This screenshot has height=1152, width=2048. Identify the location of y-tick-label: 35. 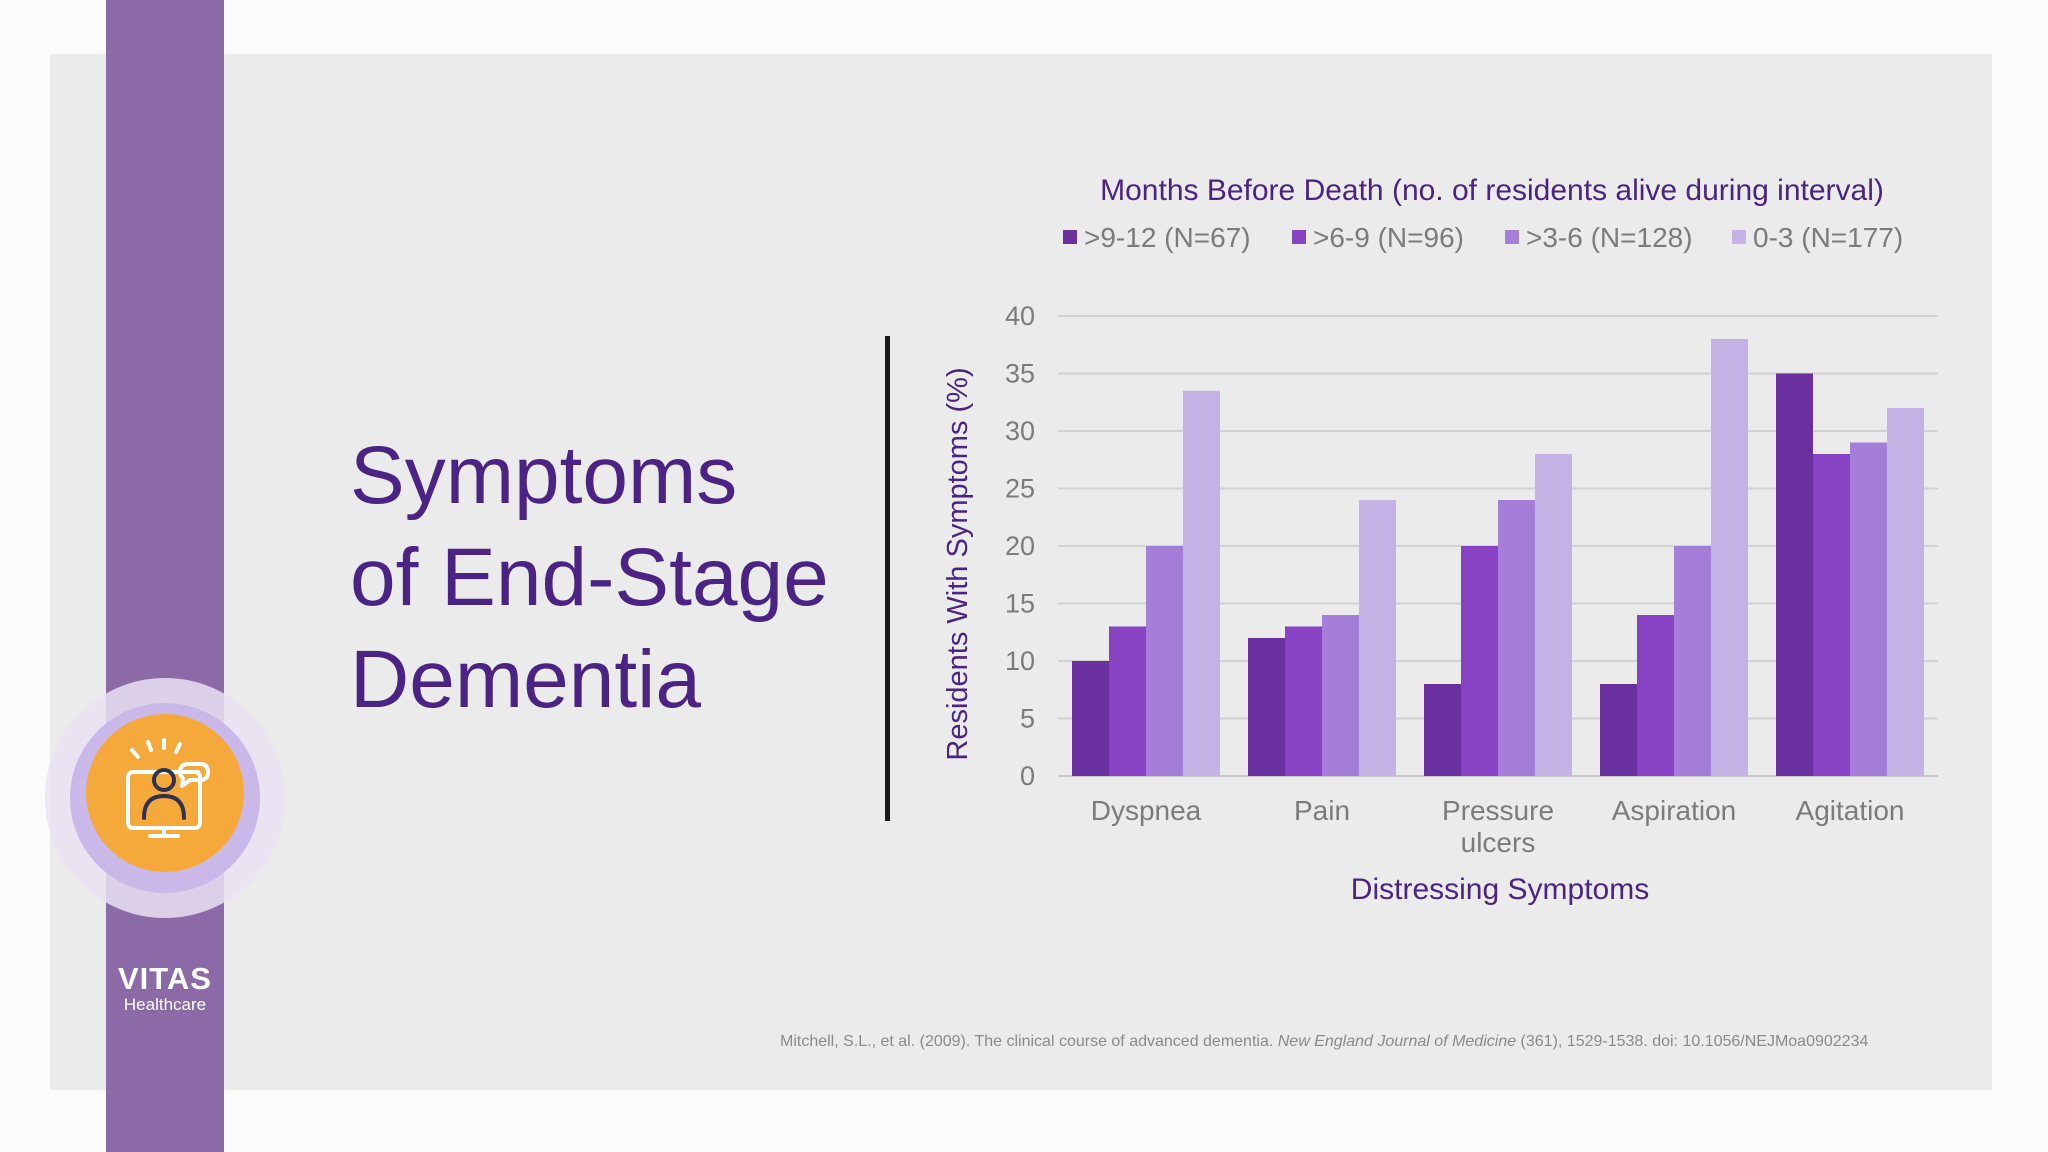
(1020, 374).